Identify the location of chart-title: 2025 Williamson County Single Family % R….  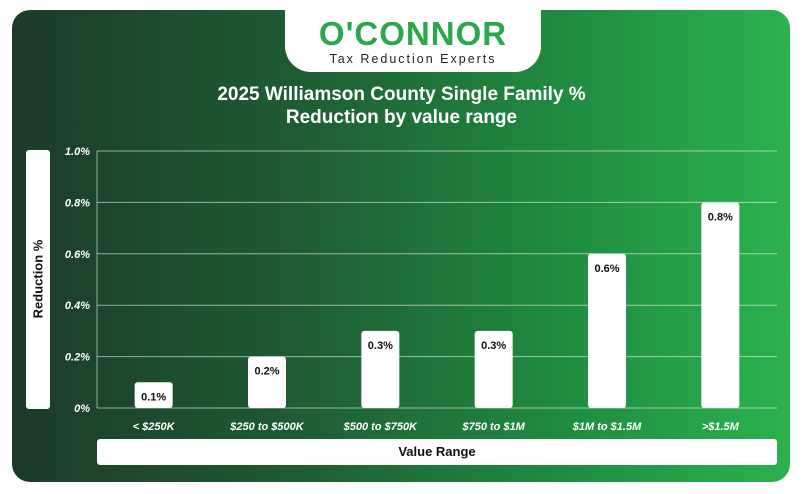
(401, 106).